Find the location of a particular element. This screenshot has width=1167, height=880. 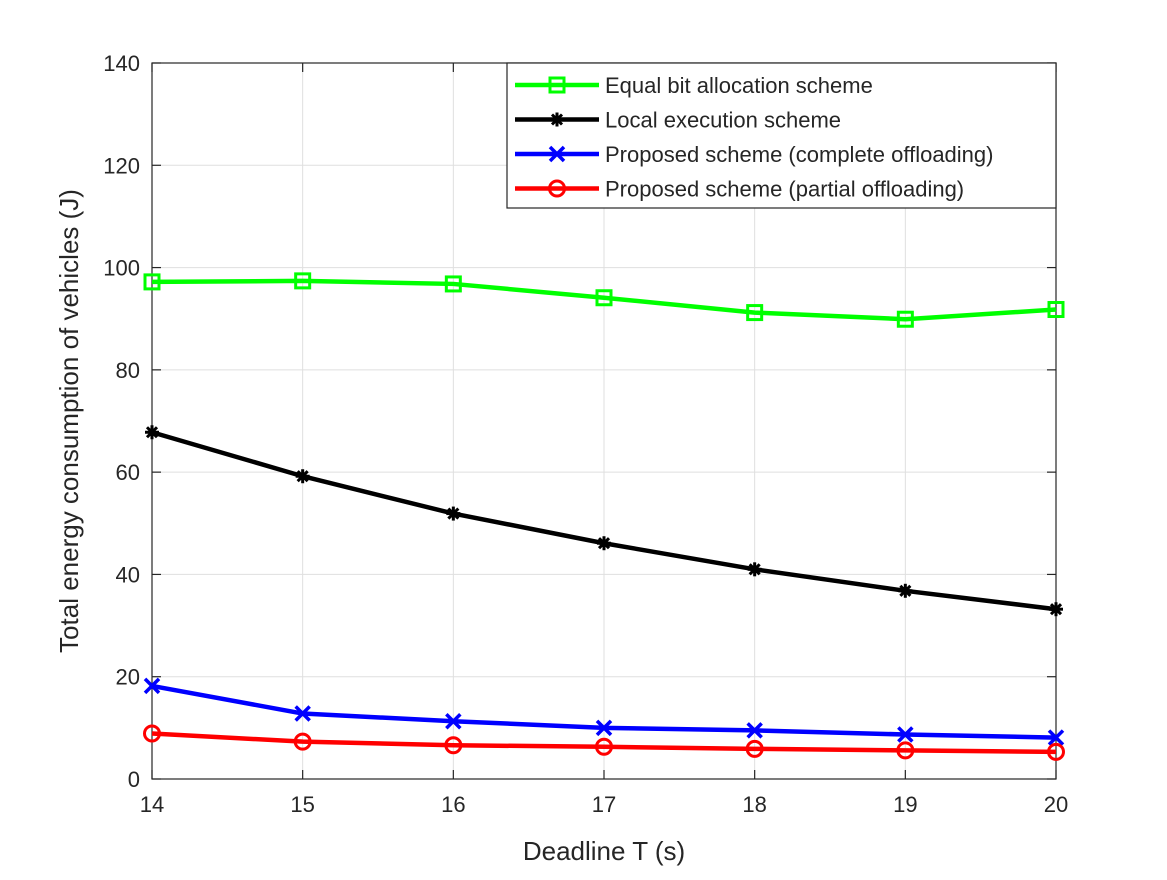

x-tick-label: 20 is located at coordinates (1056, 804).